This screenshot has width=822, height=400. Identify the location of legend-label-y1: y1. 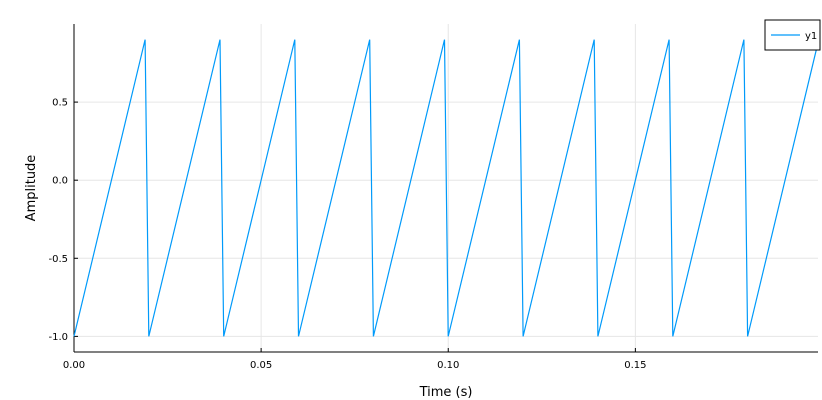
(811, 36).